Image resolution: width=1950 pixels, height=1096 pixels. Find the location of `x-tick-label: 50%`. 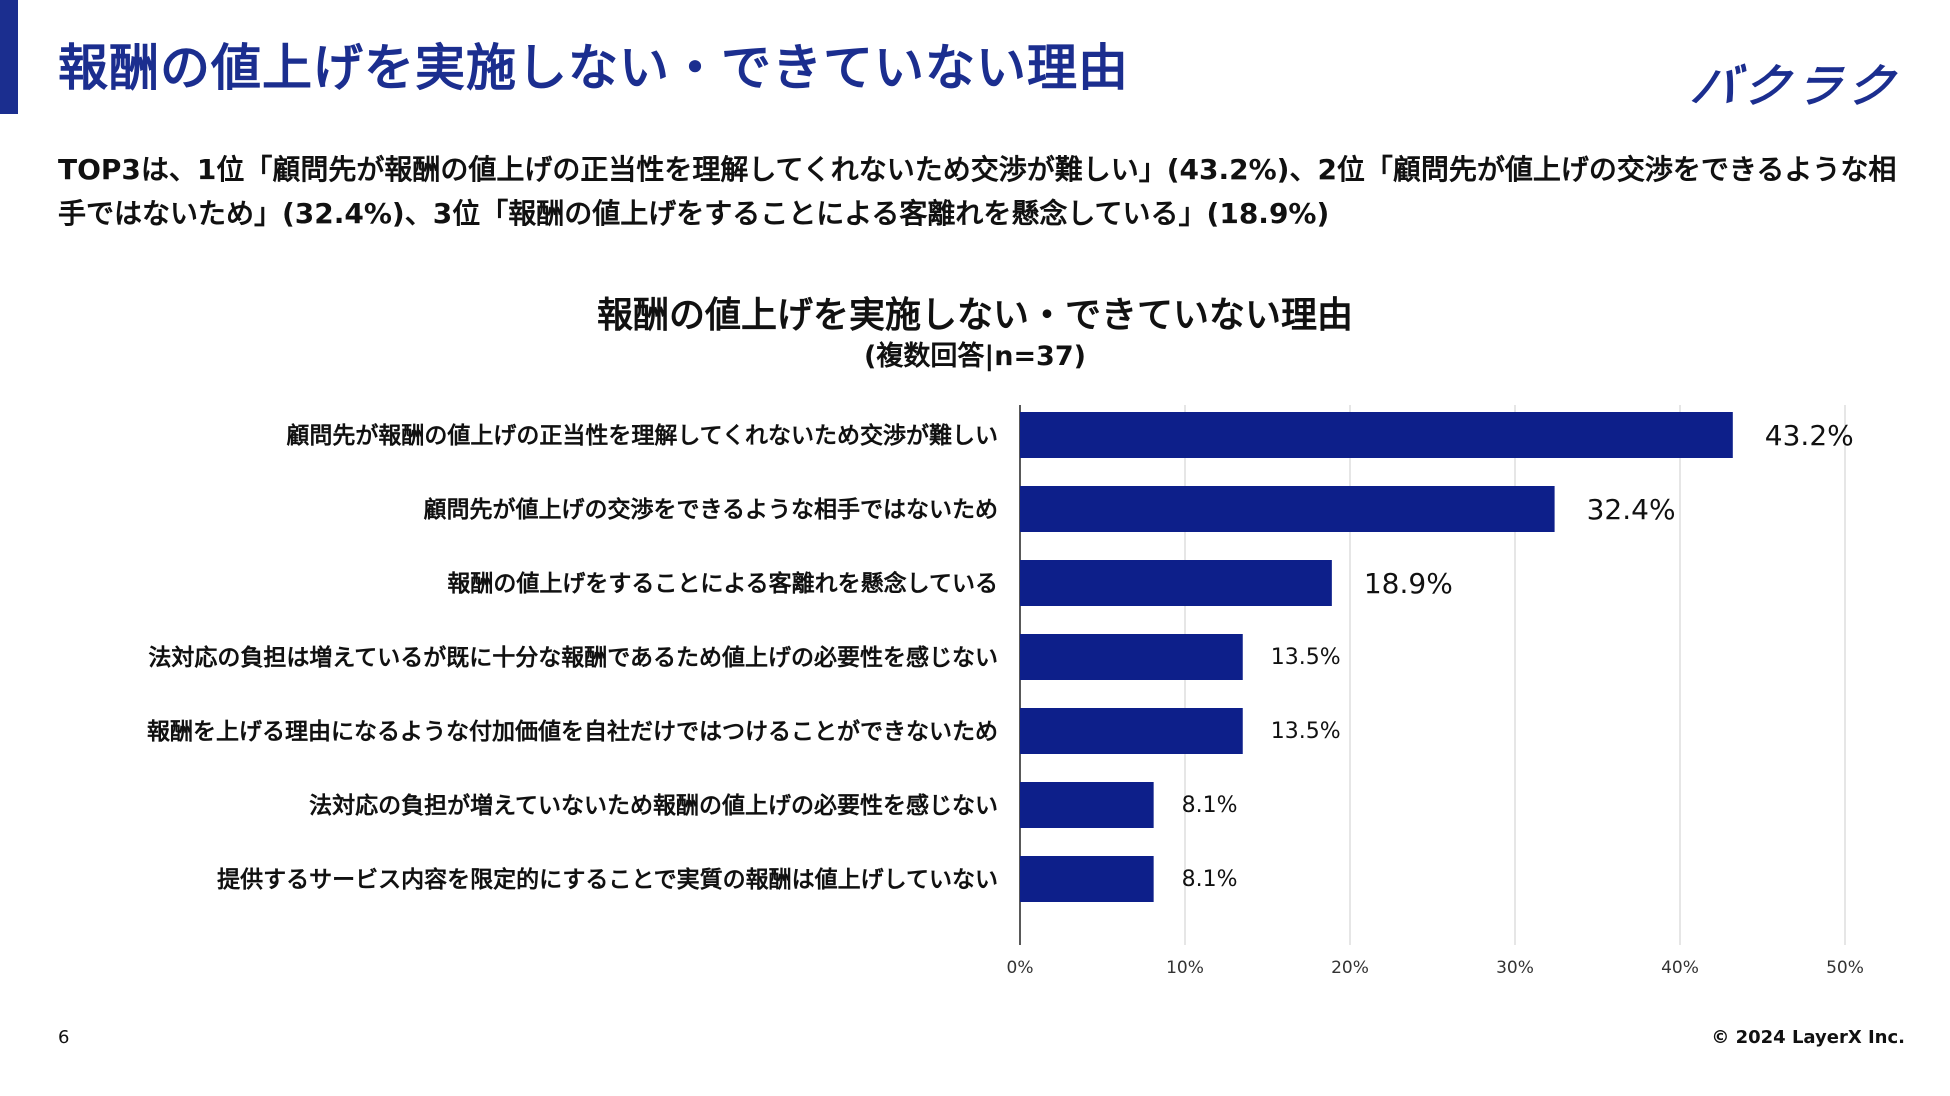

x-tick-label: 50% is located at coordinates (1845, 968).